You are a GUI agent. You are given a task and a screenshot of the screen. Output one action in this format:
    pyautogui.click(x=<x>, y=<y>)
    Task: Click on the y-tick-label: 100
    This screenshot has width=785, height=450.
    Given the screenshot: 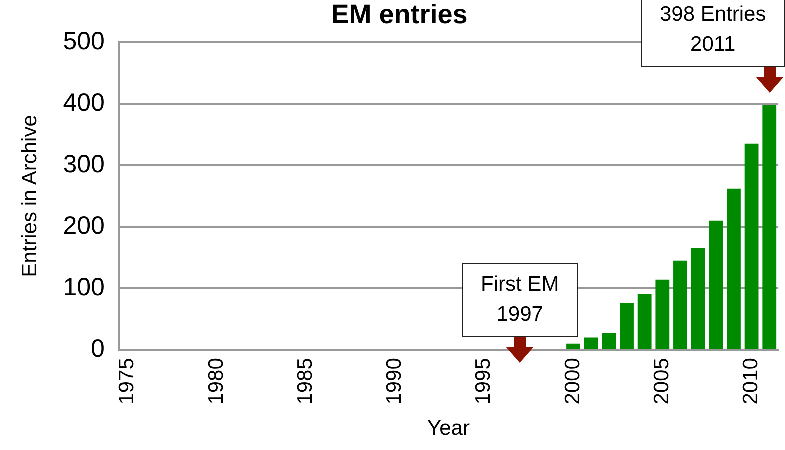 What is the action you would take?
    pyautogui.click(x=84, y=287)
    